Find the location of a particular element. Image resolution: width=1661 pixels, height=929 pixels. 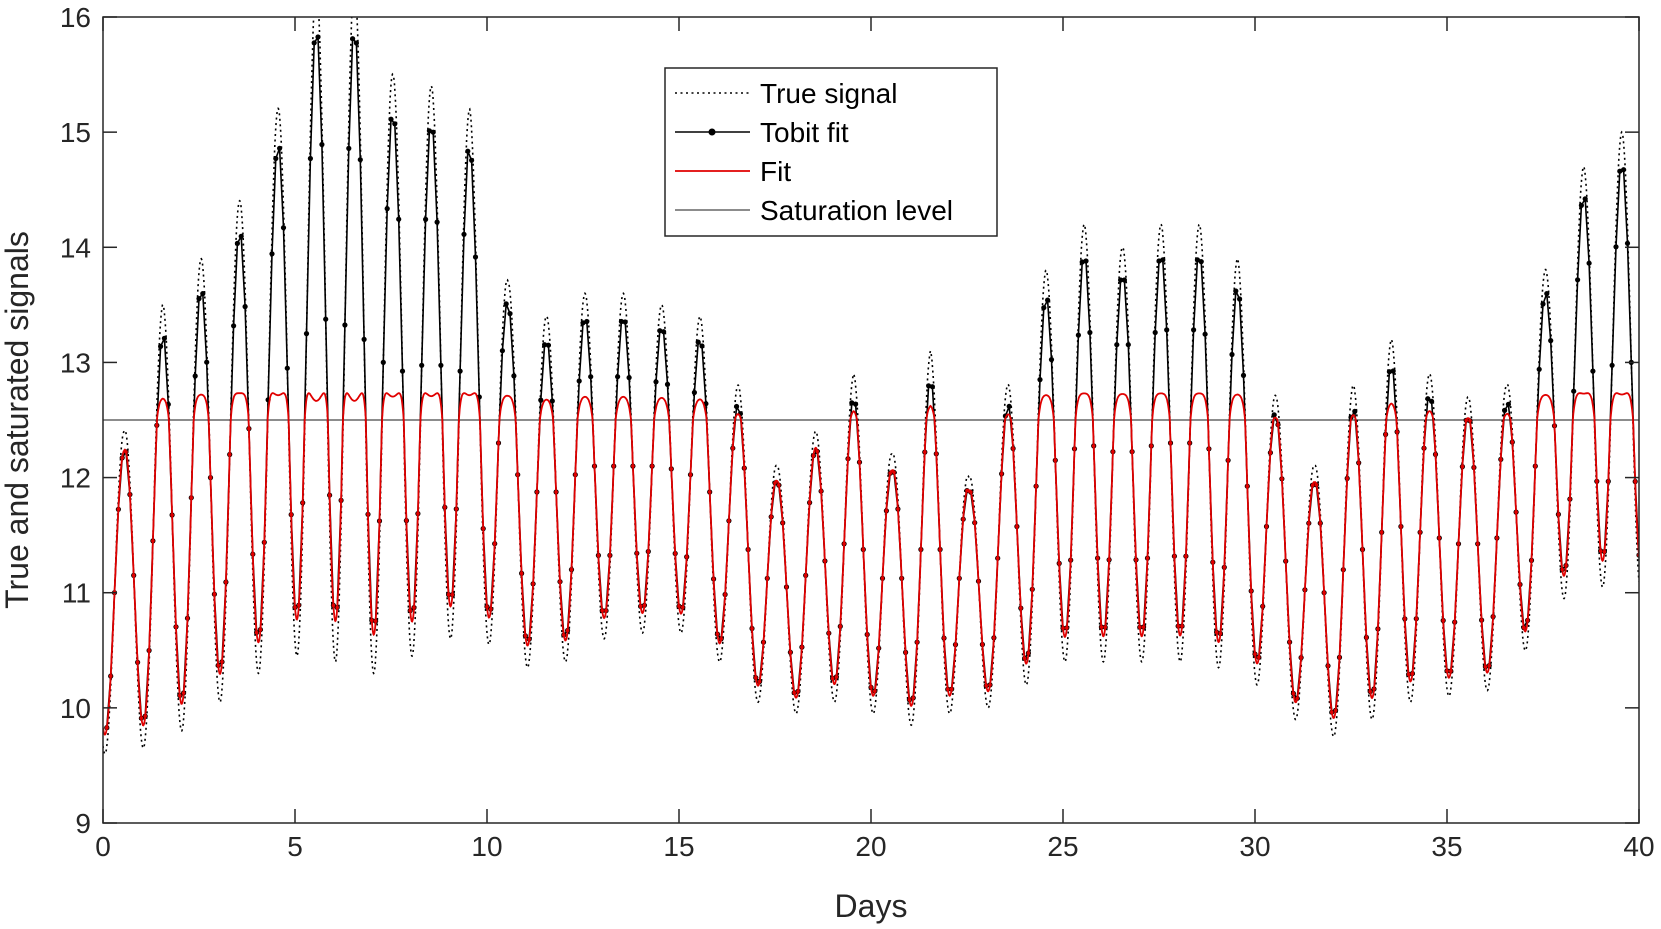

y-tick-label: 9 is located at coordinates (83, 823).